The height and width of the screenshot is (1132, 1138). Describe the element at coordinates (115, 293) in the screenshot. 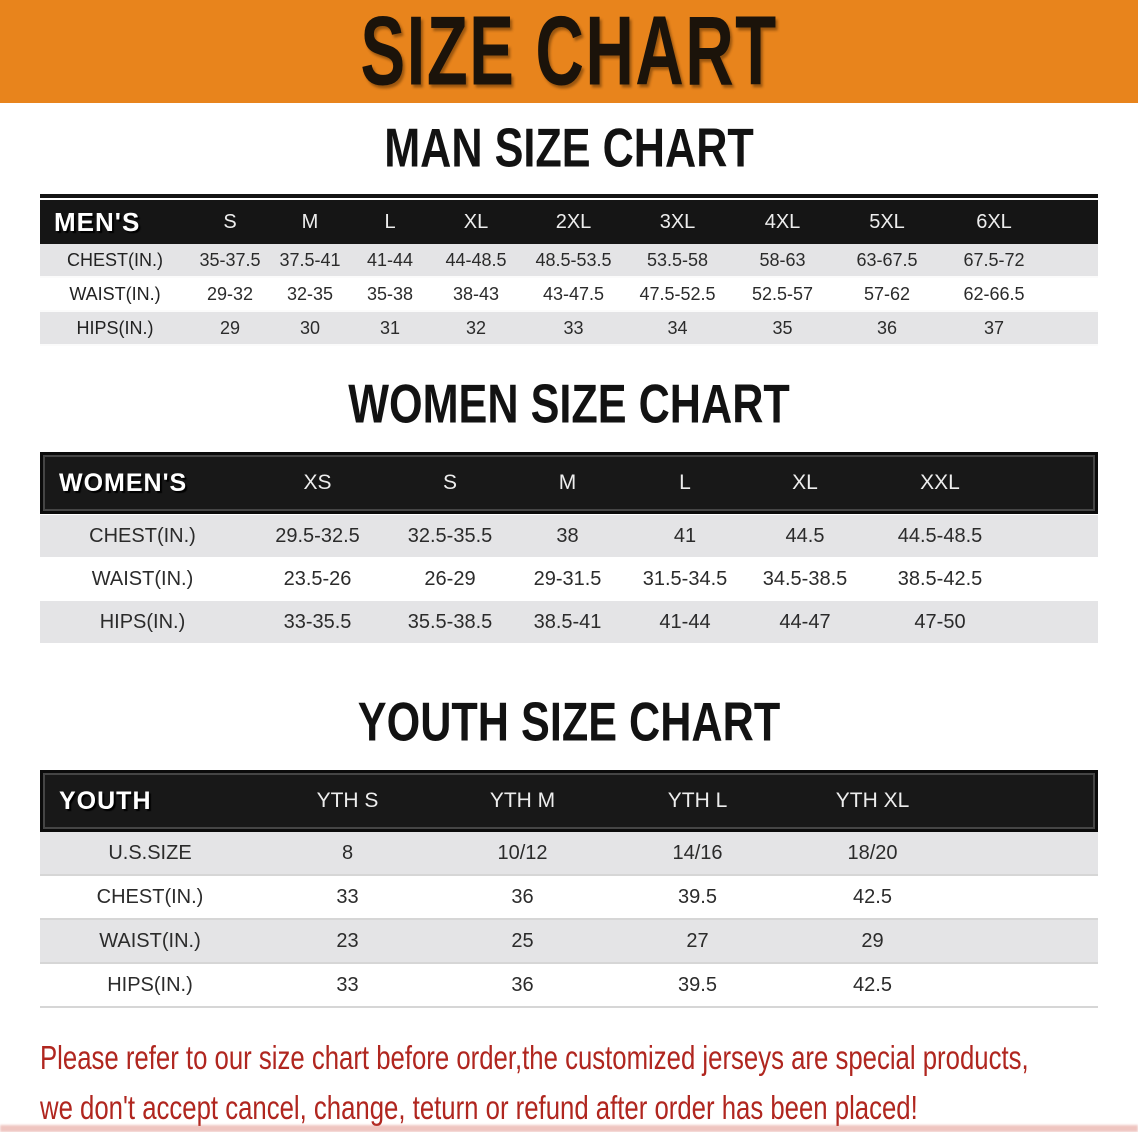

I see `men-waist-row-label: WAIST(IN.)` at that location.